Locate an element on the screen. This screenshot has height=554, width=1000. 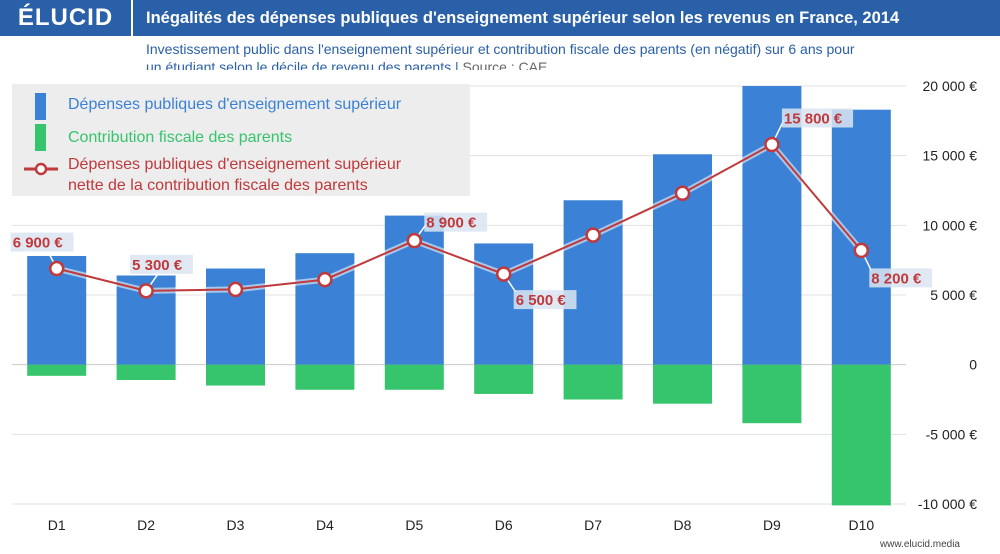
y-tick-label: 5 000 € is located at coordinates (953, 295).